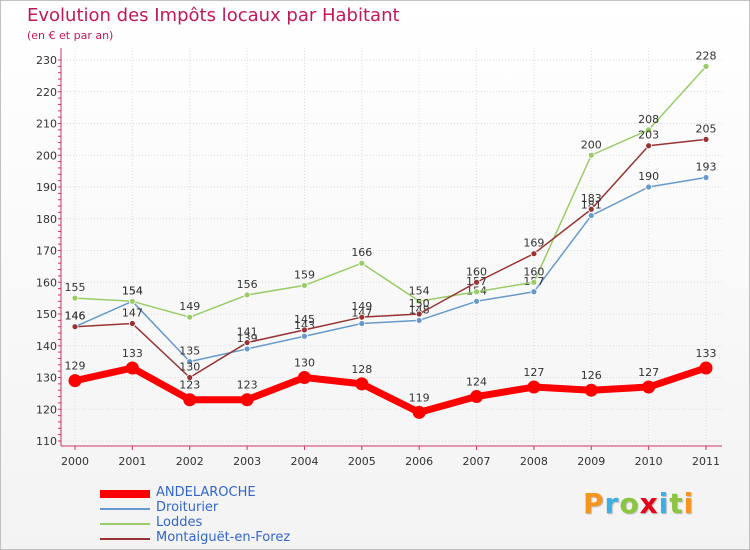 Image resolution: width=750 pixels, height=550 pixels. What do you see at coordinates (132, 461) in the screenshot?
I see `x-tick-label: 2001` at bounding box center [132, 461].